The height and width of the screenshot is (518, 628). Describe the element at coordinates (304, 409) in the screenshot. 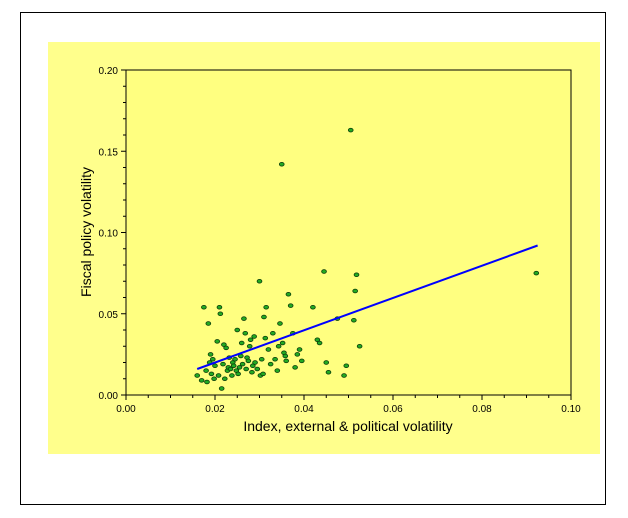

I see `x-tick-label: 0.04` at that location.